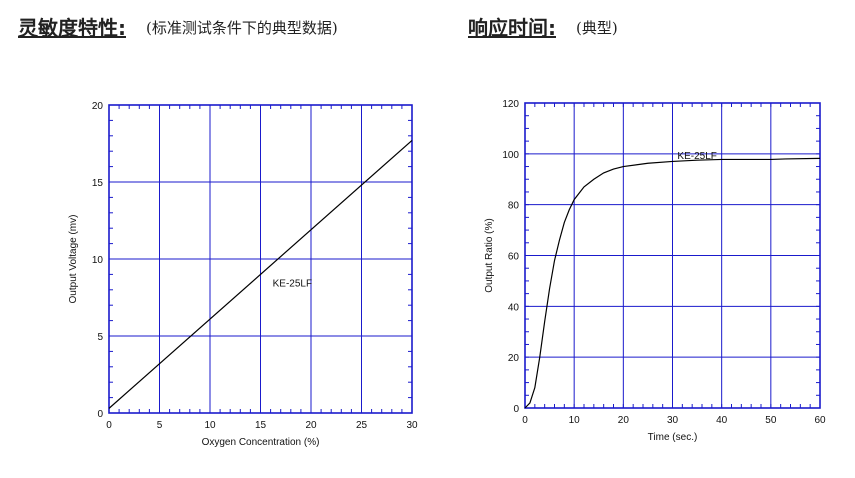  Describe the element at coordinates (362, 425) in the screenshot. I see `x-tick-label: 25` at that location.